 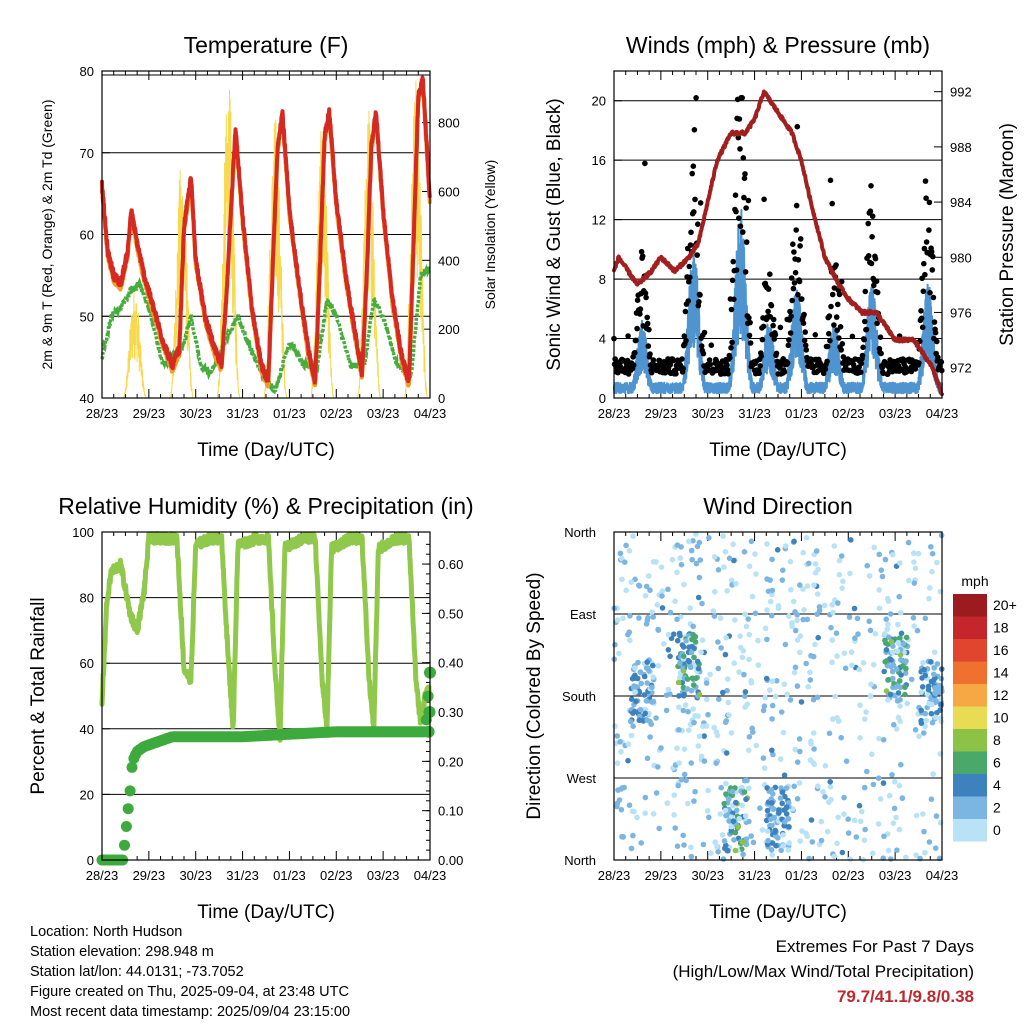 I want to click on temperature-ylabel: 2m & 9m T (Red, Orange) & 2m Td (Green), so click(x=47, y=235).